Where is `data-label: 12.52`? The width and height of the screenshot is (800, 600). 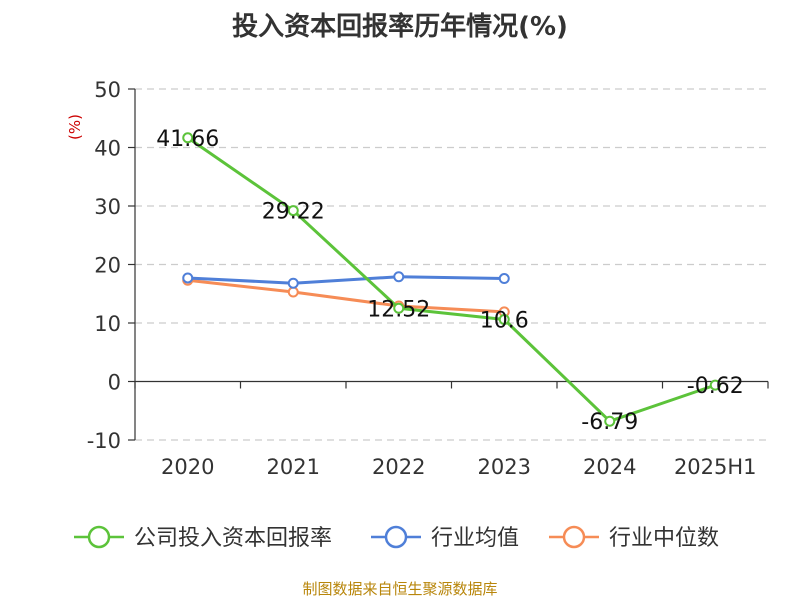
data-label: 12.52 is located at coordinates (398, 309).